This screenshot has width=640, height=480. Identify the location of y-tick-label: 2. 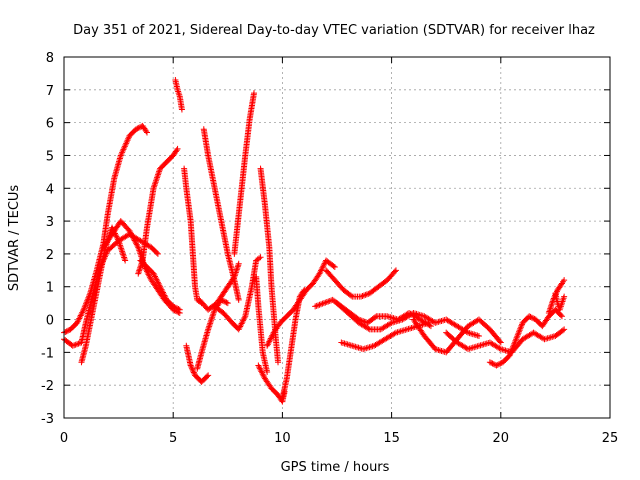
(50, 255).